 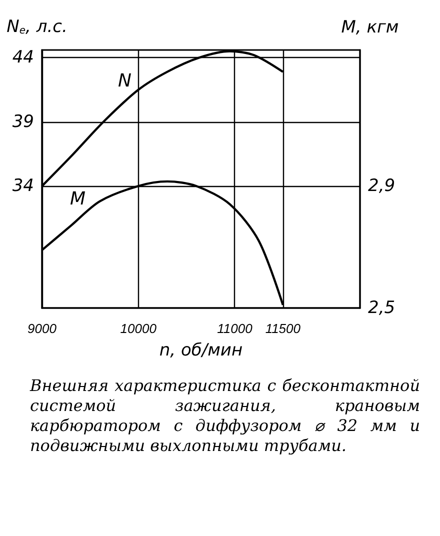 I want to click on y2-axis-title: M, кгм, so click(x=370, y=28).